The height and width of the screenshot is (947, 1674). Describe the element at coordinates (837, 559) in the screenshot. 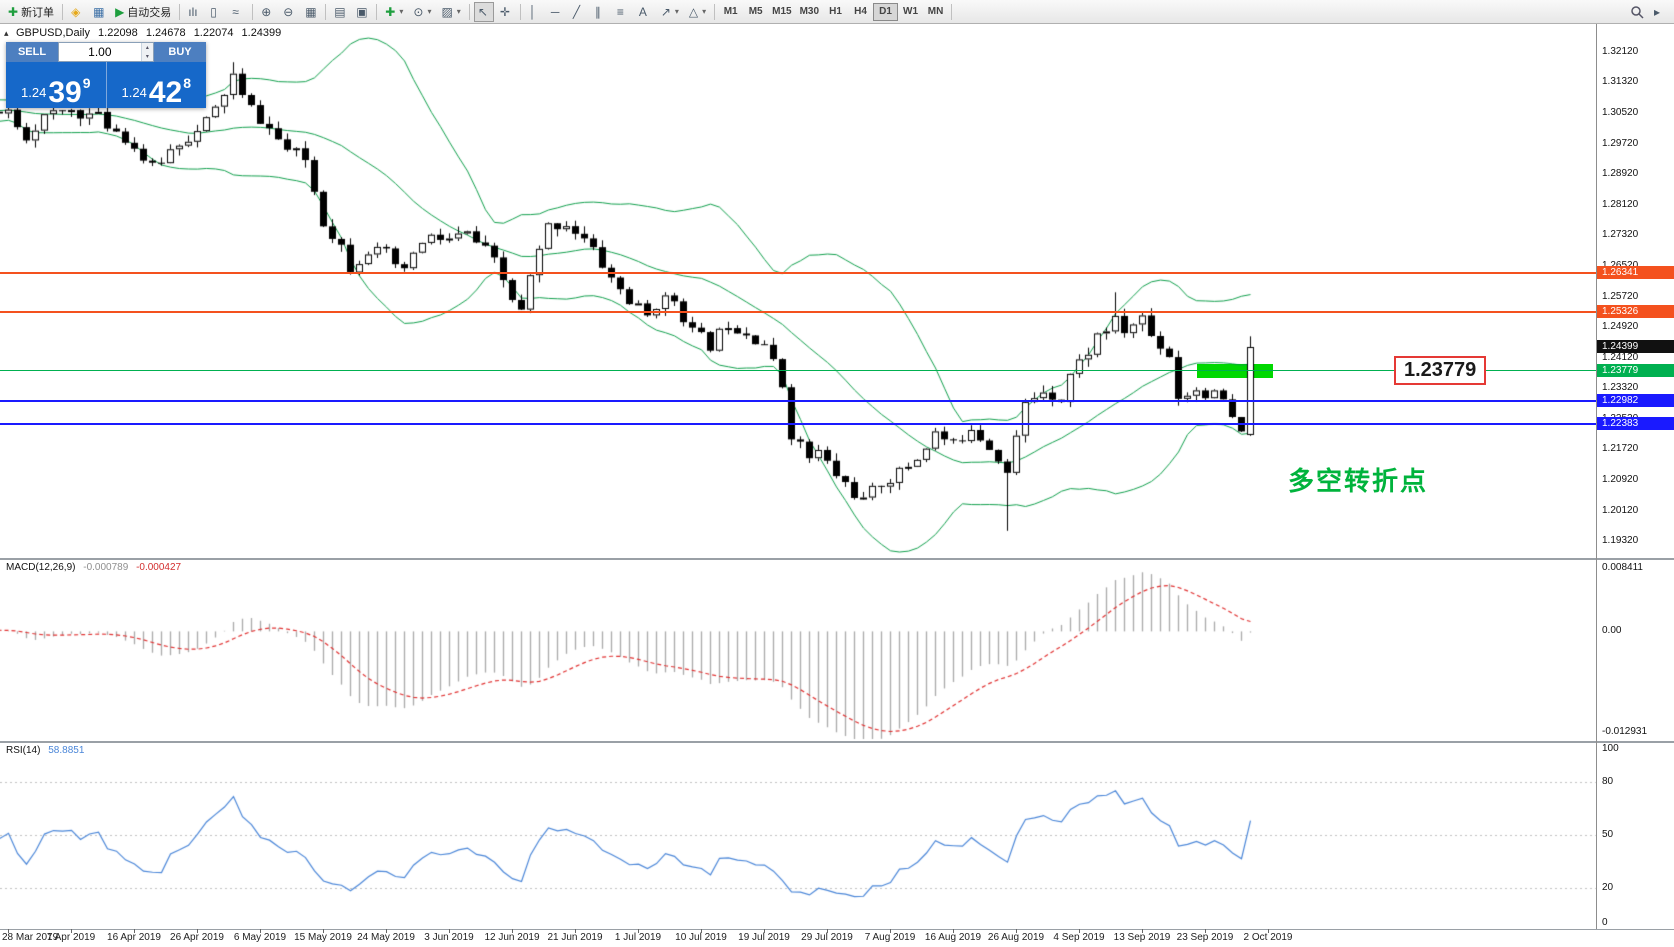

I see `macd-panel-separator` at that location.